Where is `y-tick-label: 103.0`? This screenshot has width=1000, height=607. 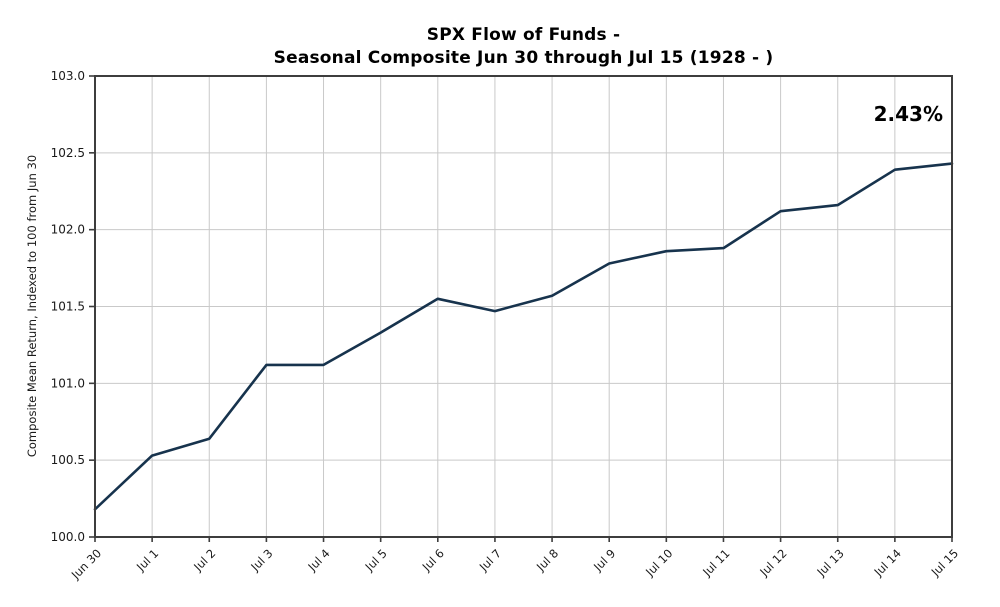
y-tick-label: 103.0 is located at coordinates (68, 76).